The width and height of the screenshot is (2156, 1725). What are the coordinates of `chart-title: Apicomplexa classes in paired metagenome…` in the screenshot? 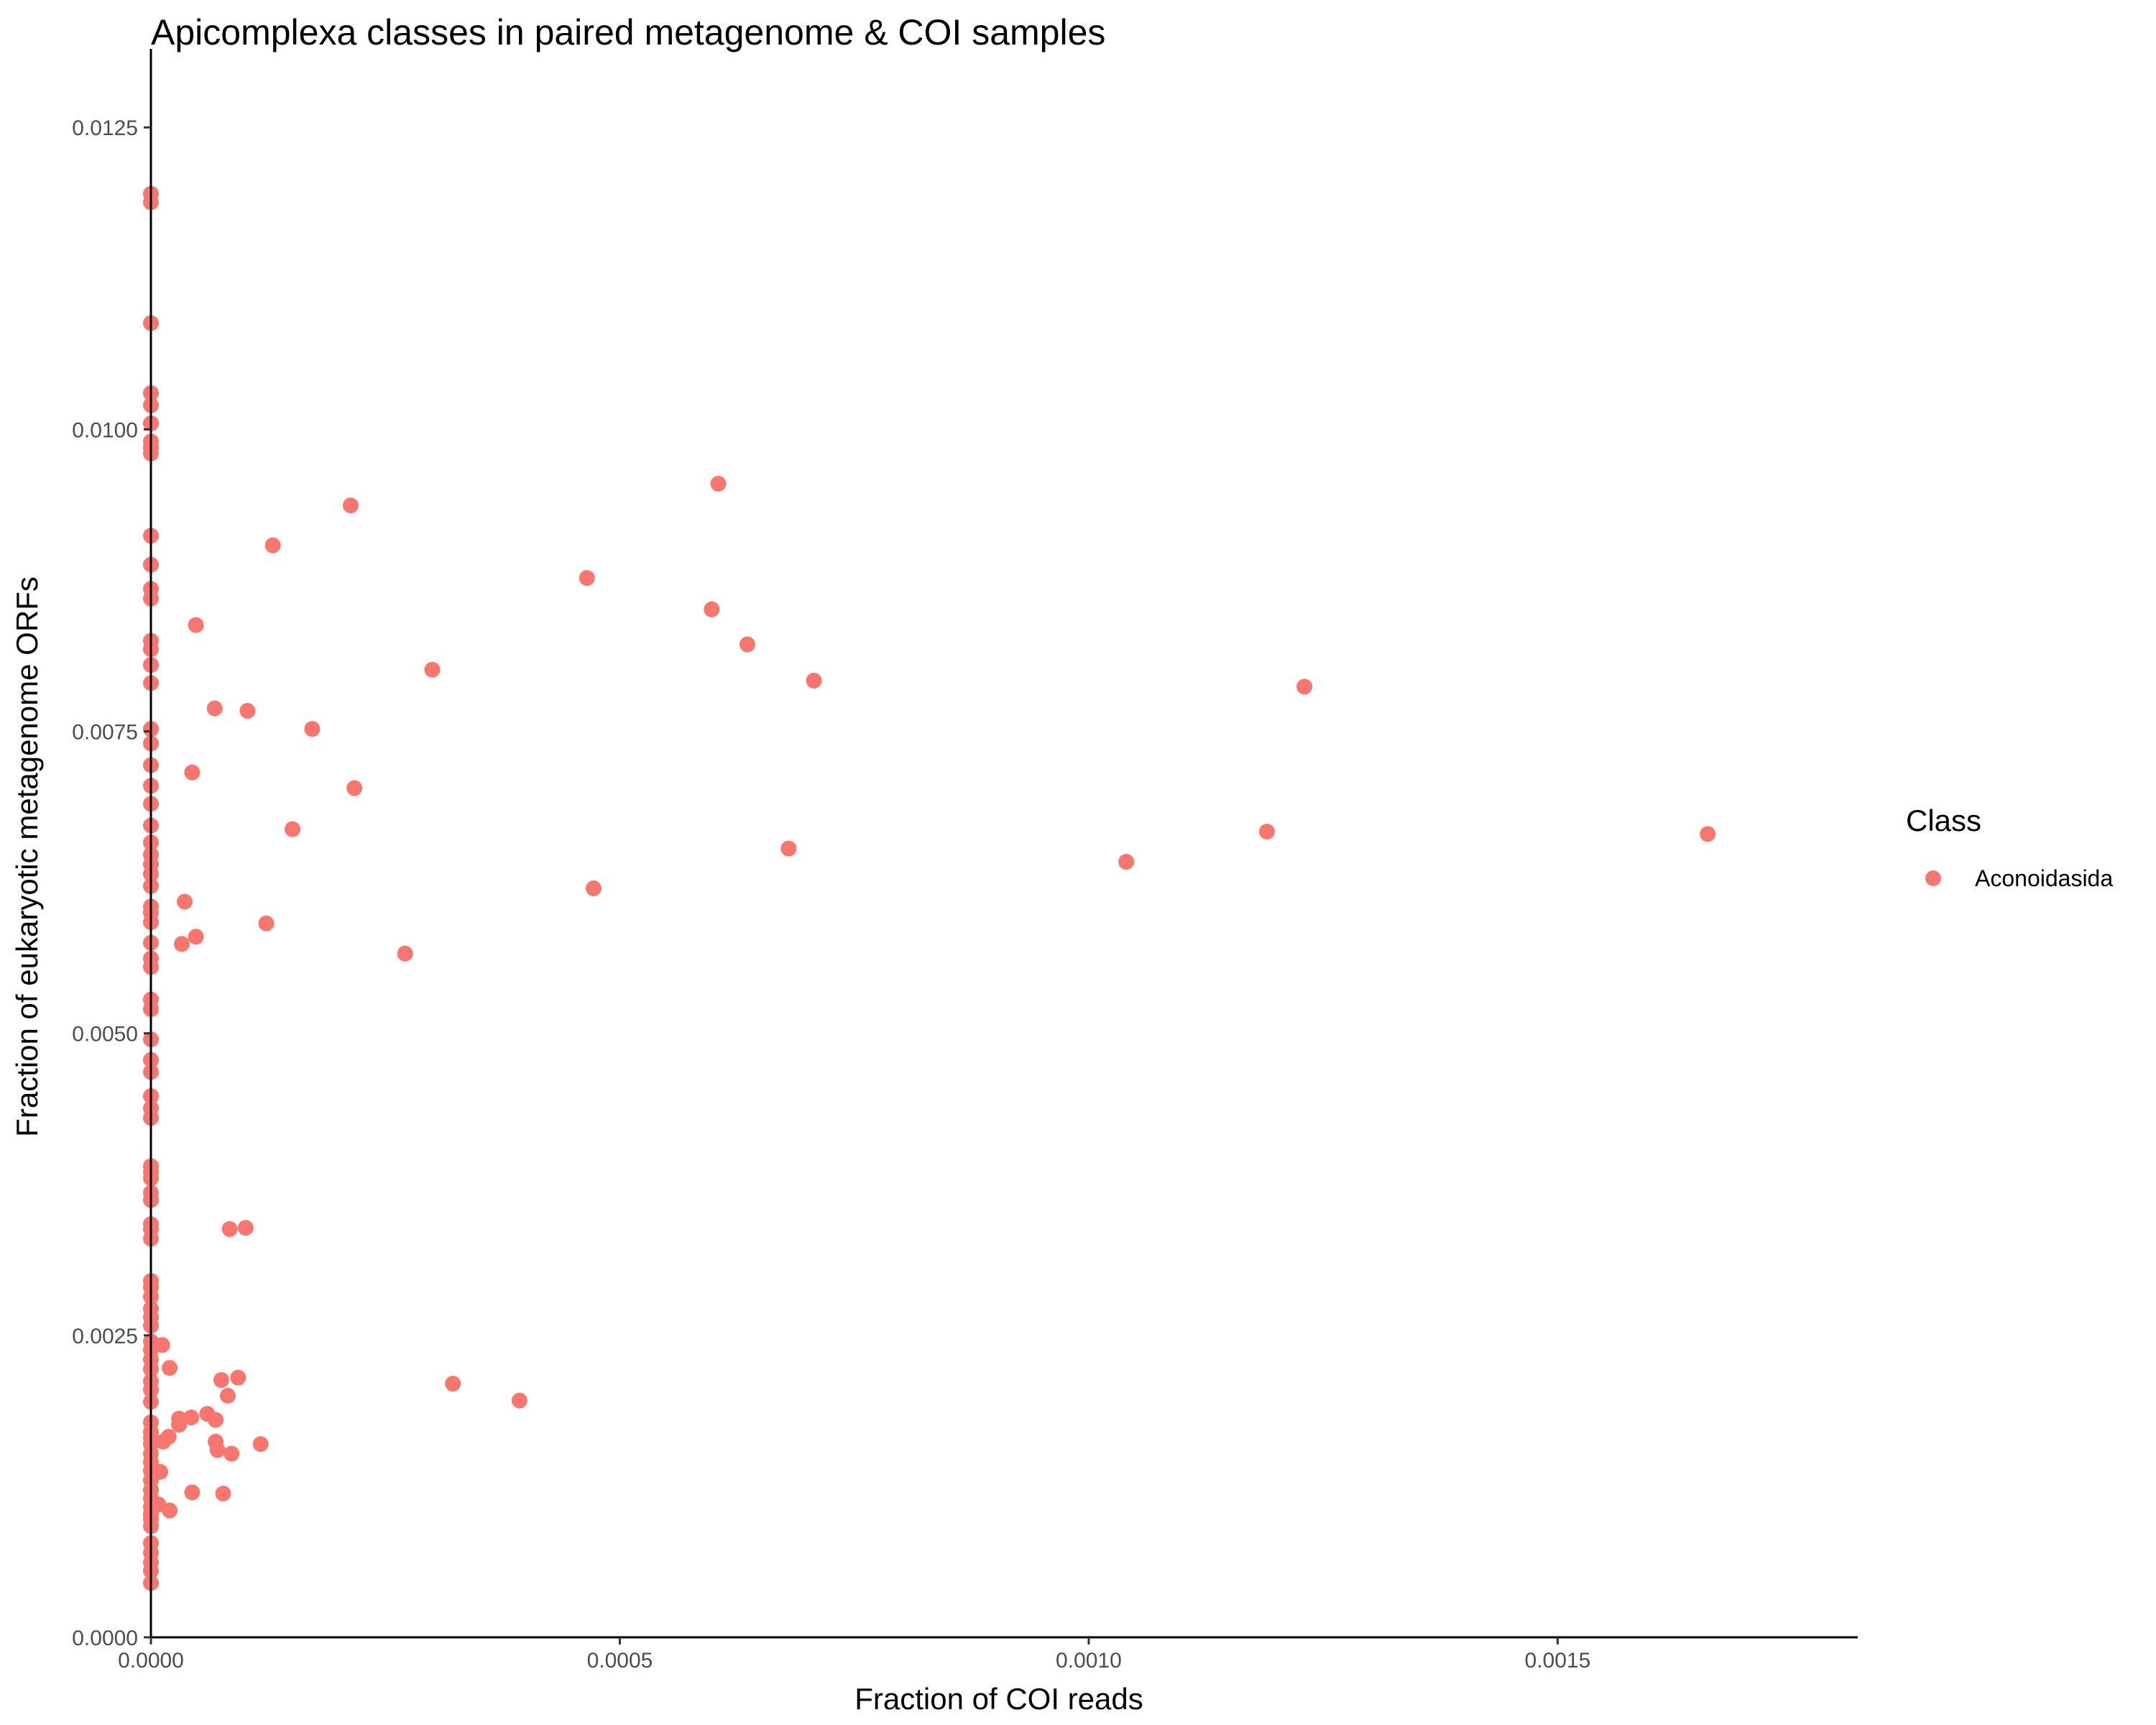 It's located at (628, 32).